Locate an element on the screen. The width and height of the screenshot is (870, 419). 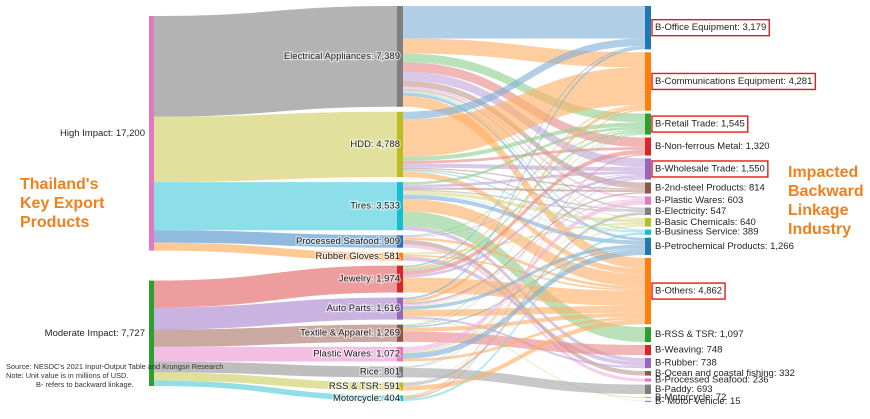
flow-moto-bizsvc is located at coordinates (524, 316).